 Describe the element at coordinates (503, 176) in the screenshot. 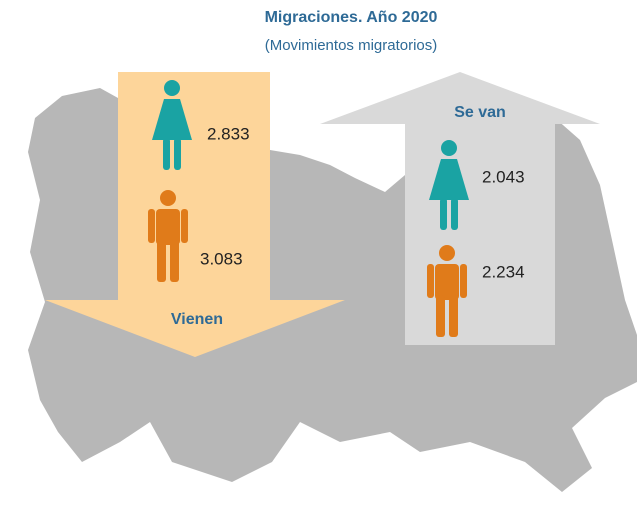

I see `outgoing-women: 2.043` at that location.